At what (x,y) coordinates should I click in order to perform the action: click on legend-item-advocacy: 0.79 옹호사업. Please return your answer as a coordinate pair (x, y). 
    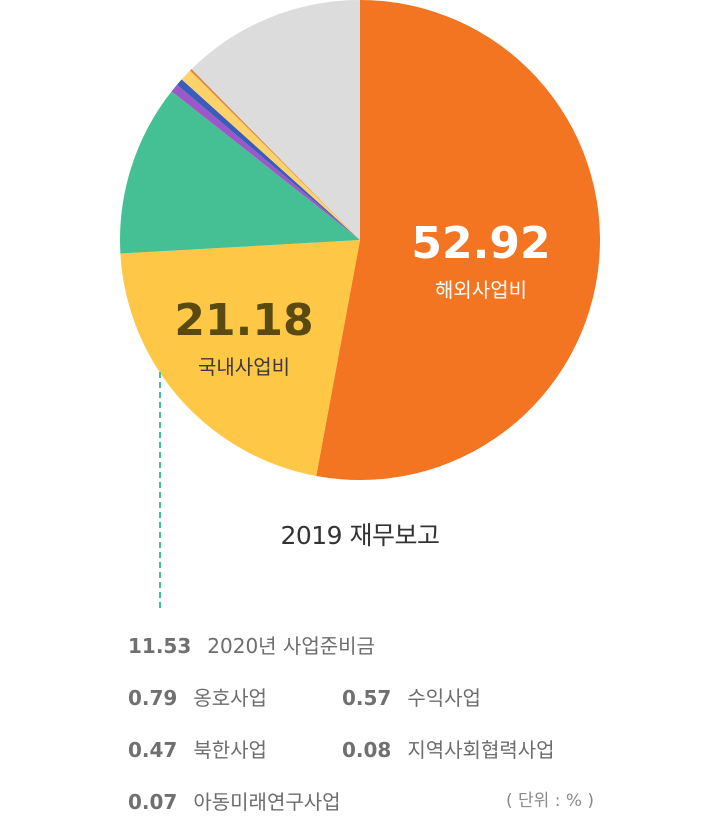
    Looking at the image, I should click on (197, 696).